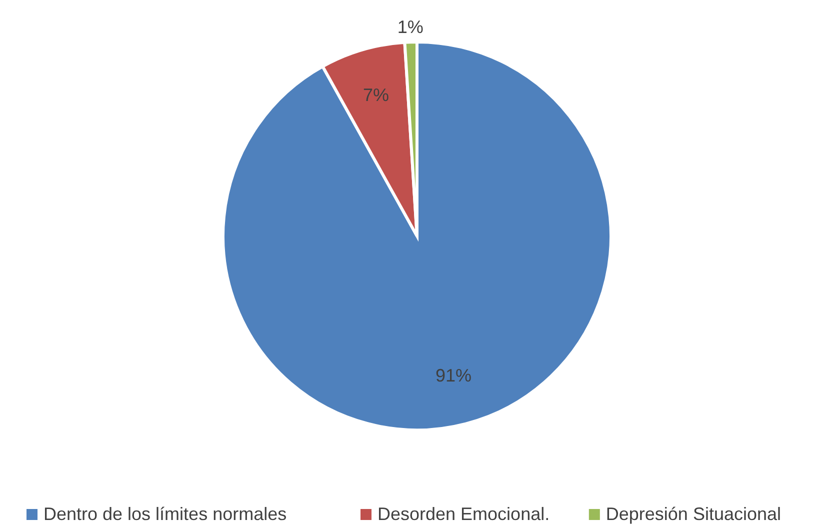 The width and height of the screenshot is (837, 529). What do you see at coordinates (464, 514) in the screenshot?
I see `legend-label: Desorden Emocional.` at bounding box center [464, 514].